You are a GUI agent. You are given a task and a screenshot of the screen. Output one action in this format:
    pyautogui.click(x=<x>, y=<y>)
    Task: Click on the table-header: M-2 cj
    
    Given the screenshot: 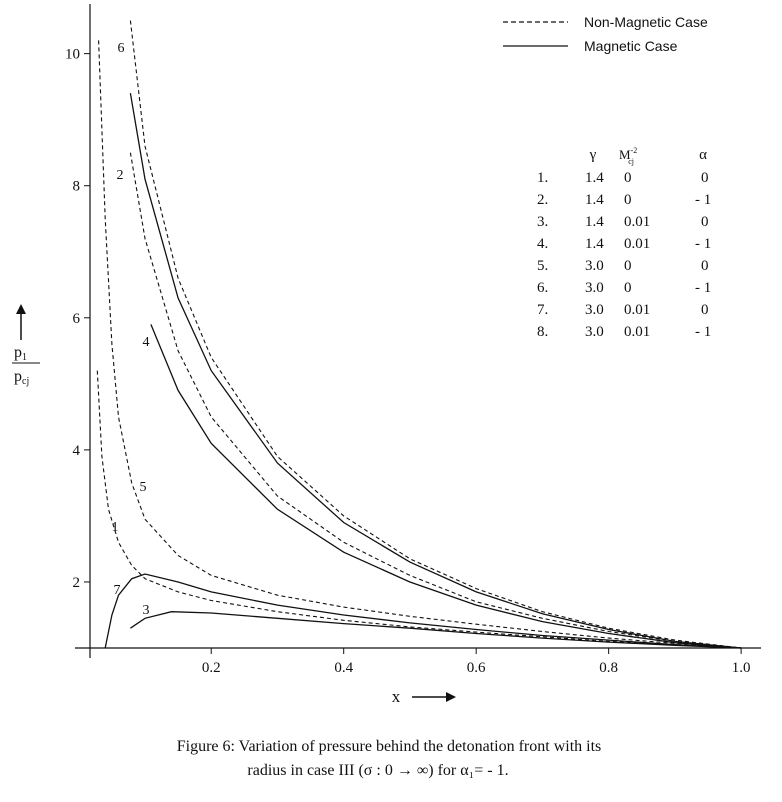 What is the action you would take?
    pyautogui.click(x=628, y=156)
    